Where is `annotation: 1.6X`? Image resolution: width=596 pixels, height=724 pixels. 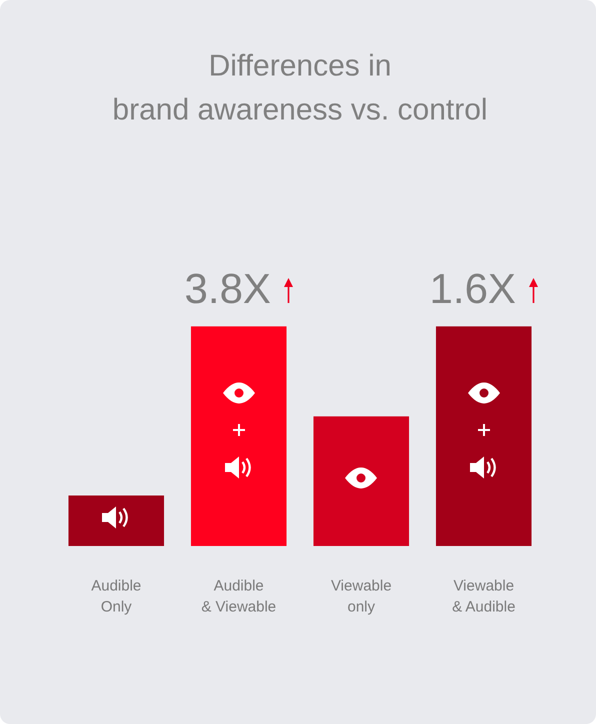
annotation: 1.6X is located at coordinates (473, 288).